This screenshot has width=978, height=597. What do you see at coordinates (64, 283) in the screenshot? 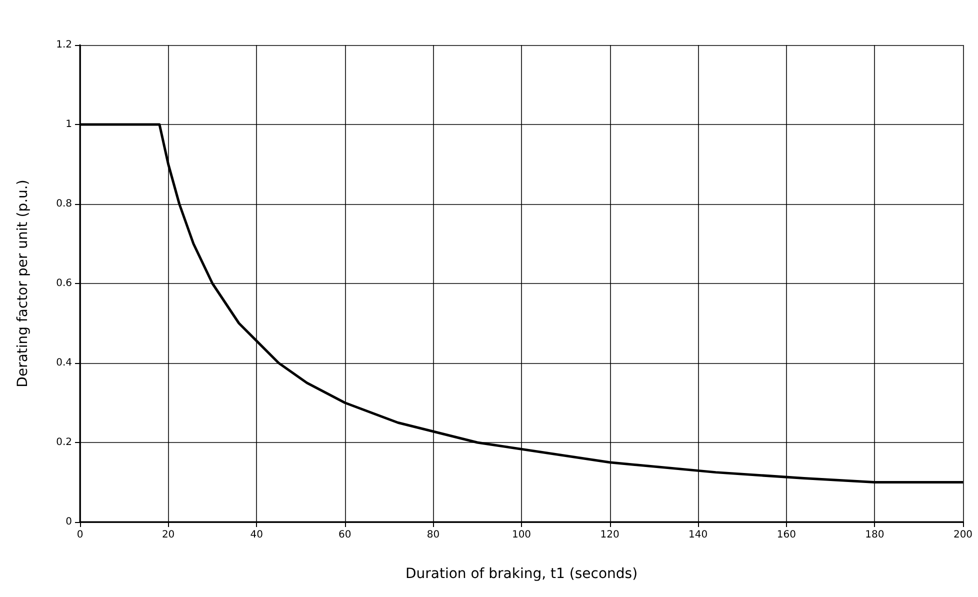
I see `y-tick-label: 0.6` at bounding box center [64, 283].